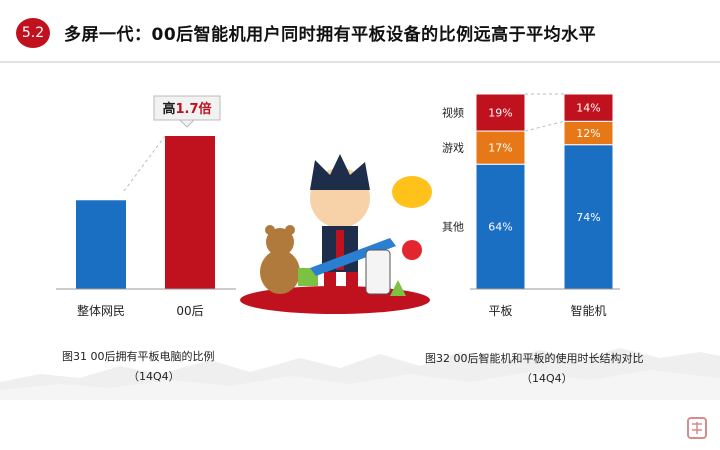  I want to click on segment-value-label: 74%, so click(588, 217).